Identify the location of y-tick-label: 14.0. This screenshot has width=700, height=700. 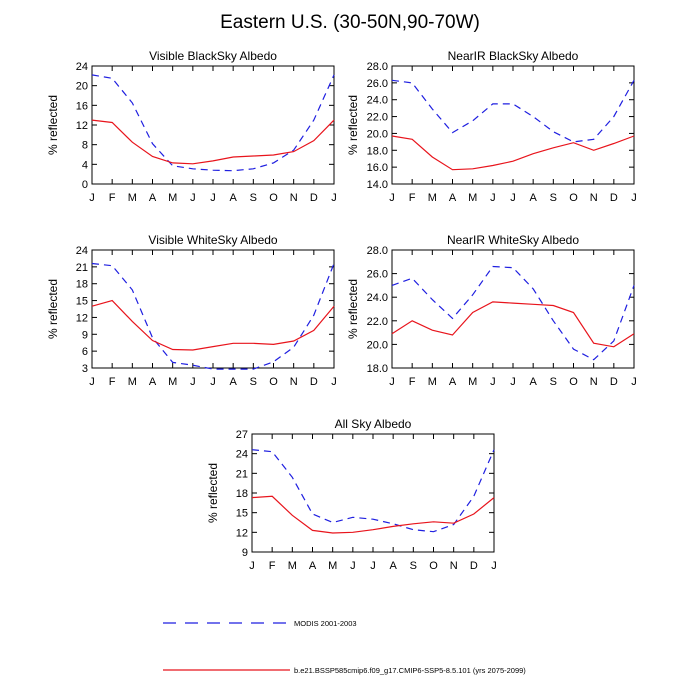
(377, 185).